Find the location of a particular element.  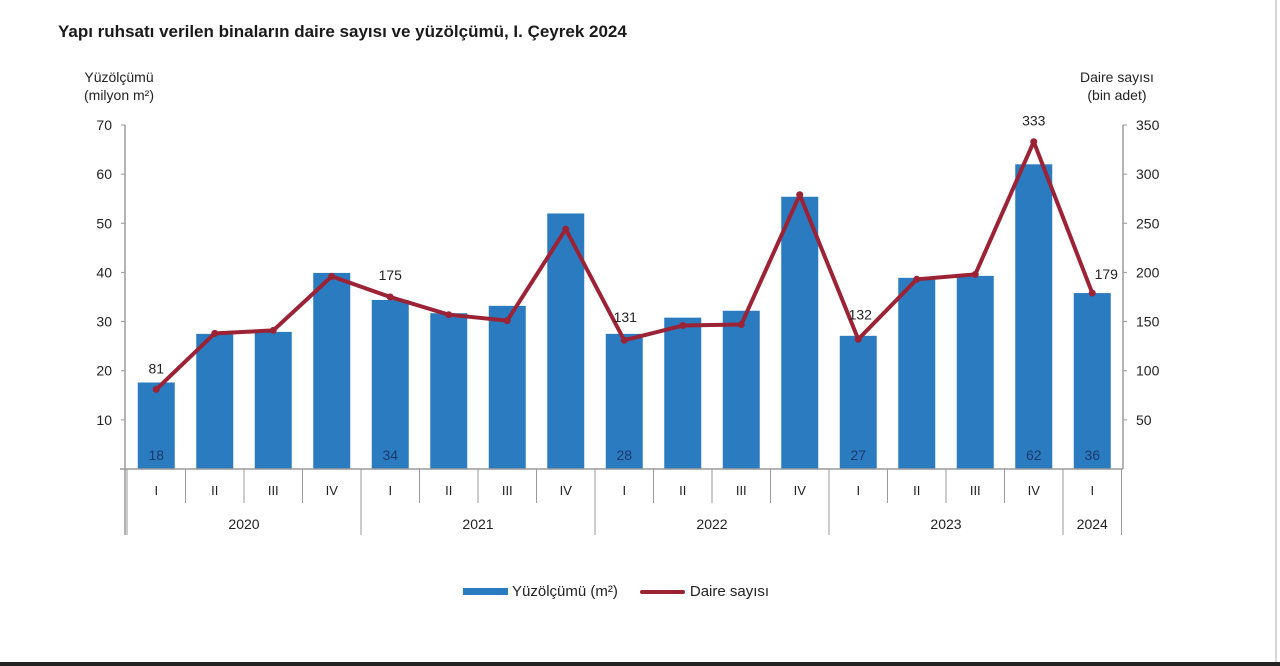

year-label: 2024 is located at coordinates (1092, 524).